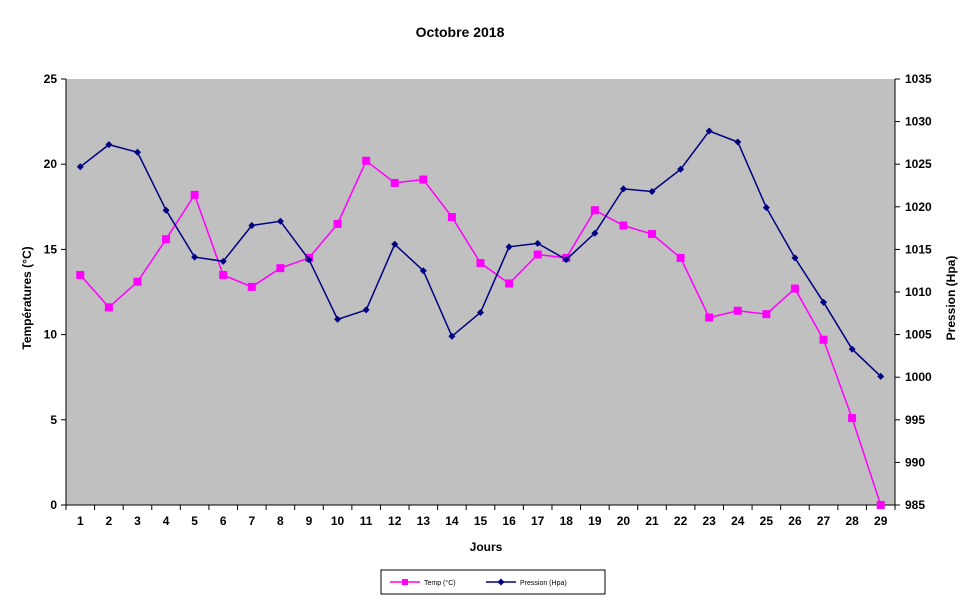 This screenshot has height=602, width=966. Describe the element at coordinates (543, 583) in the screenshot. I see `legend-pressure-label: Pression (Hpa)` at that location.